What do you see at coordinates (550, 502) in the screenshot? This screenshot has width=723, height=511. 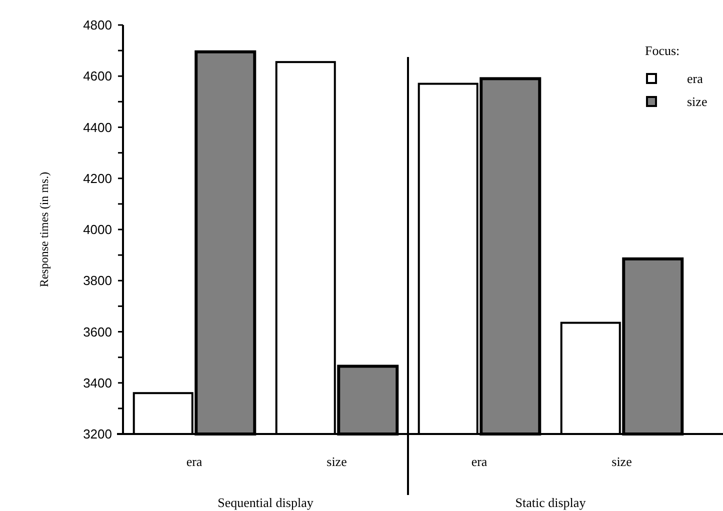 I see `text: Static display` at bounding box center [550, 502].